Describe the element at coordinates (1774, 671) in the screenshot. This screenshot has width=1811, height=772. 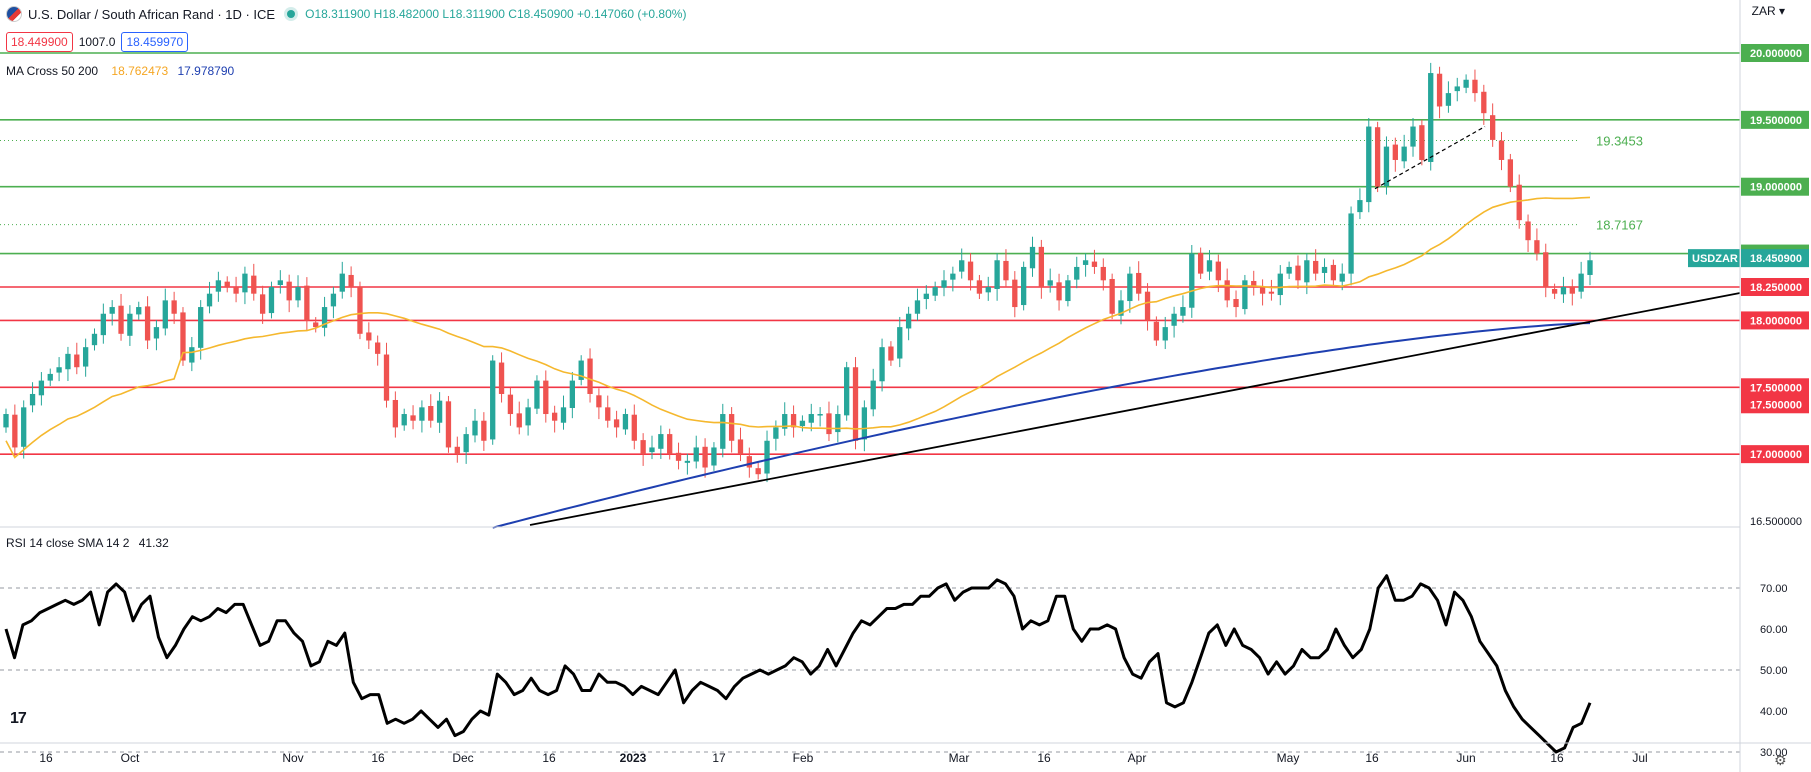
I see `rsi-tick-label: 50.00` at that location.